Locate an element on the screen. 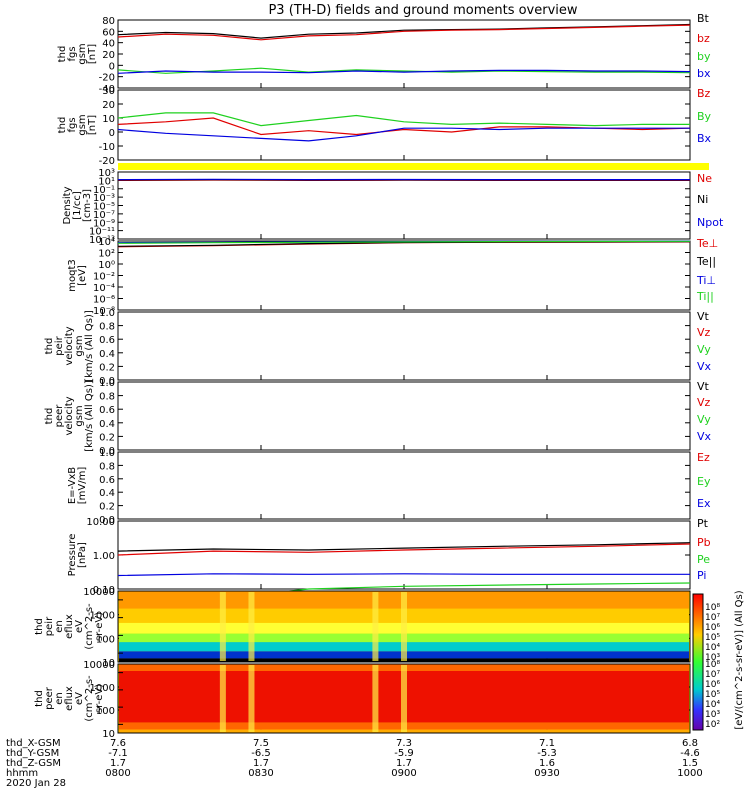  ytick-label: 10.00 is located at coordinates (100, 522).